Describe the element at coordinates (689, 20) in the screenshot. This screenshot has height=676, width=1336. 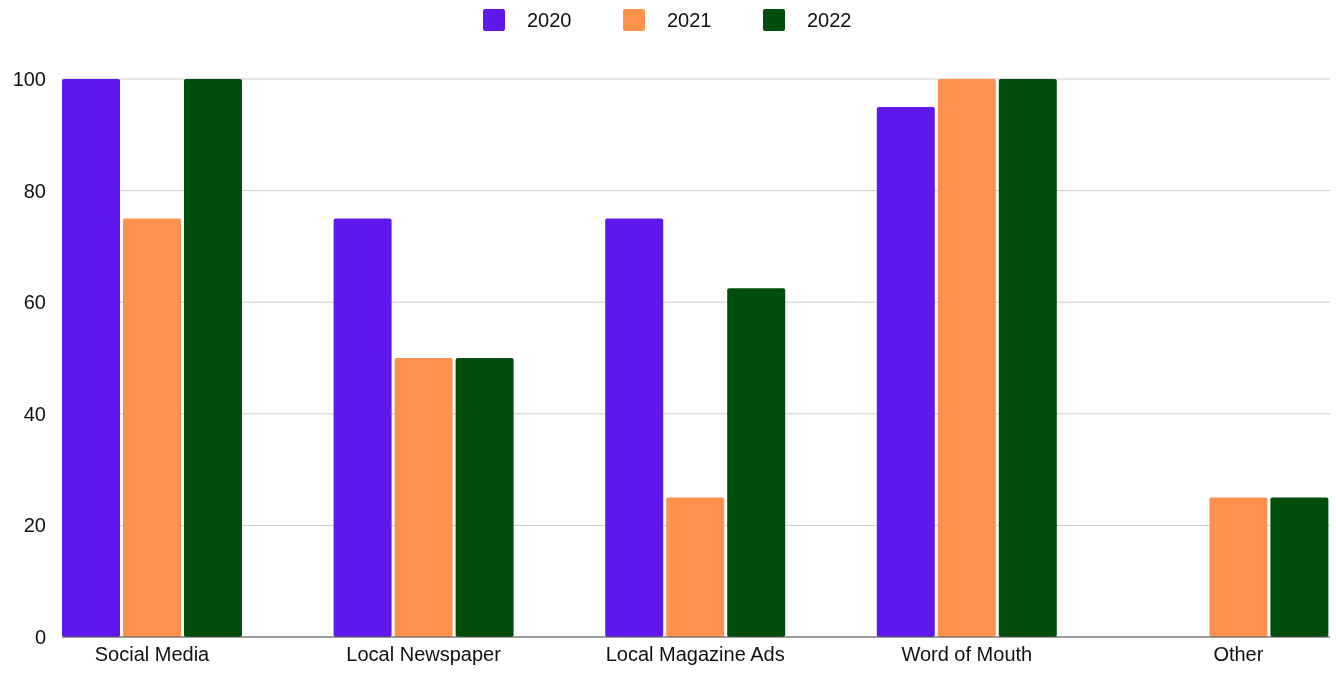
I see `legend-label: 2021` at that location.